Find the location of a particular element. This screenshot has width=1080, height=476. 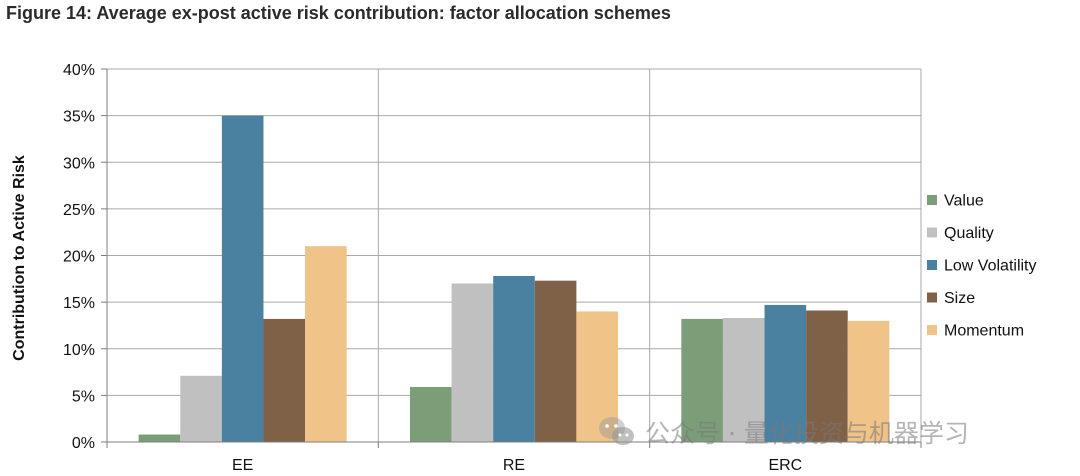

bar-momentum-re is located at coordinates (597, 376).